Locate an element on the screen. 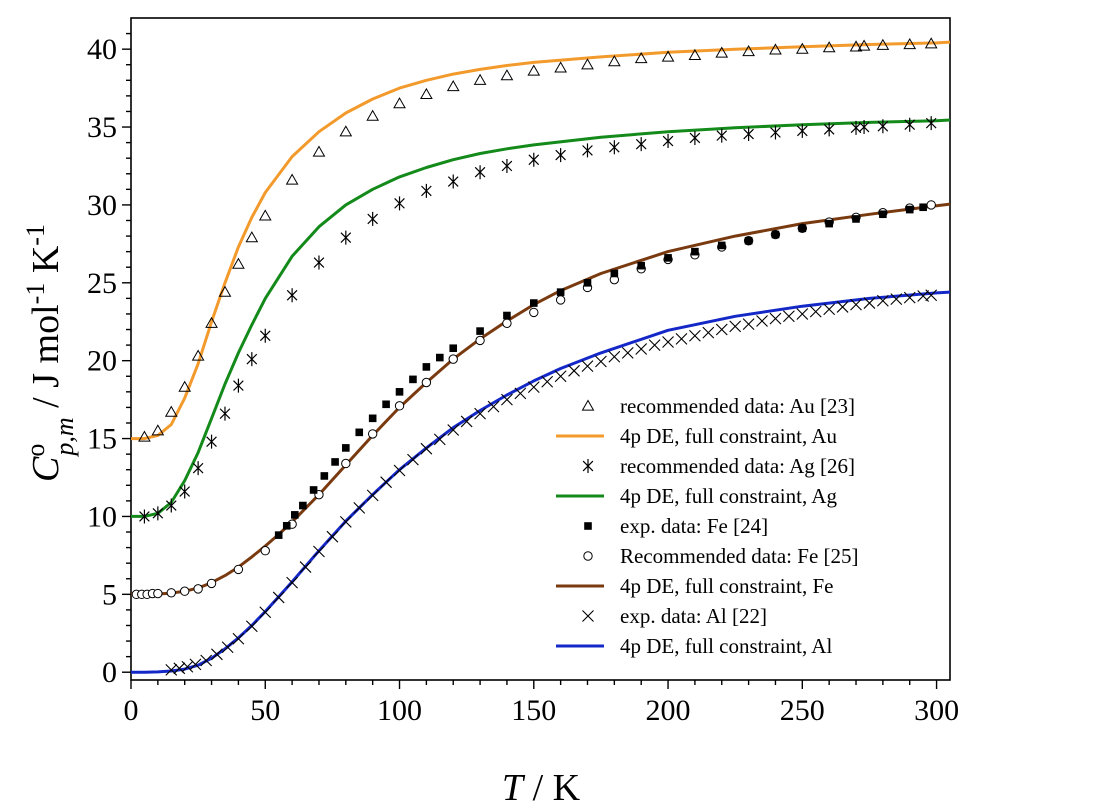  y-tick-label: 35 is located at coordinates (102, 127).